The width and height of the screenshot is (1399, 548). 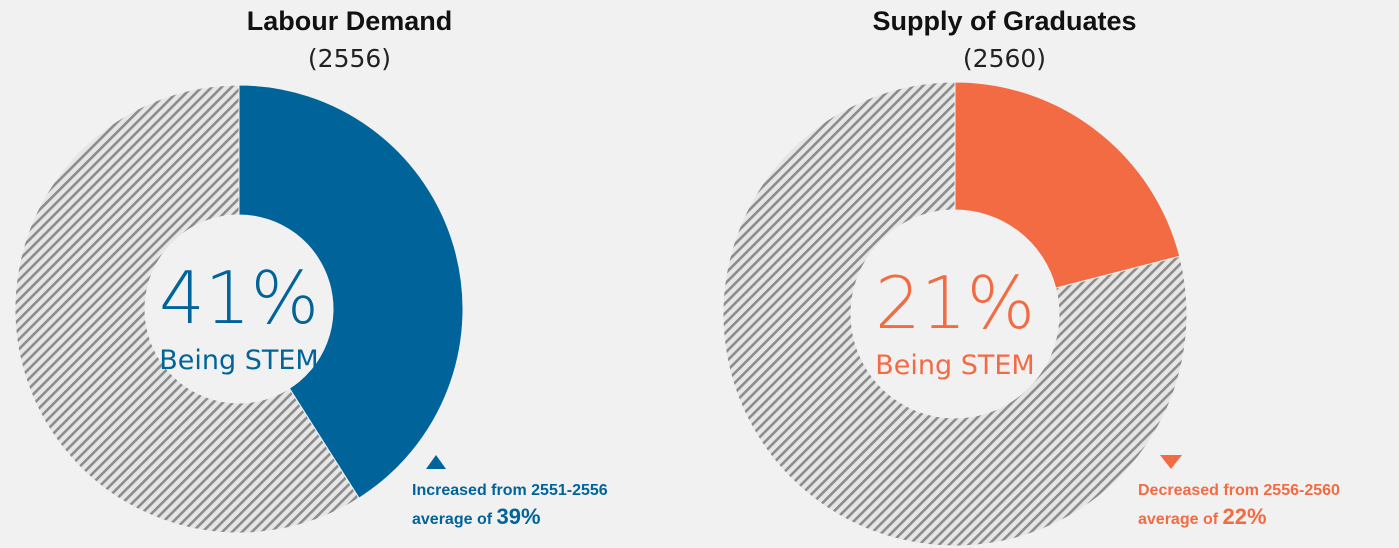 What do you see at coordinates (239, 298) in the screenshot?
I see `center-percent-label: 41%` at bounding box center [239, 298].